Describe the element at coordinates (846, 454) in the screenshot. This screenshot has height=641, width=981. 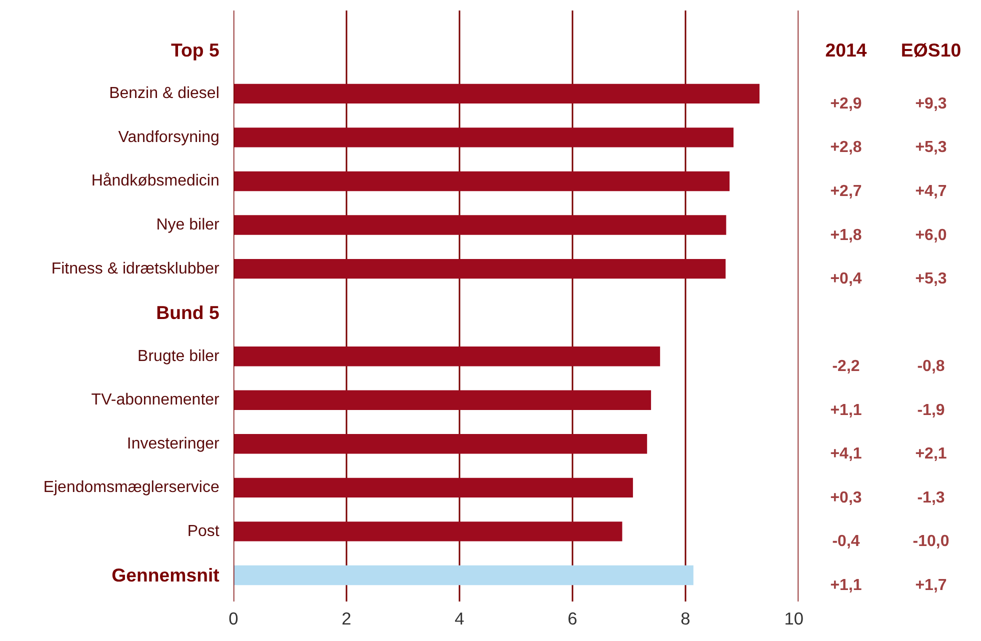
I see `text: +4,1` at that location.